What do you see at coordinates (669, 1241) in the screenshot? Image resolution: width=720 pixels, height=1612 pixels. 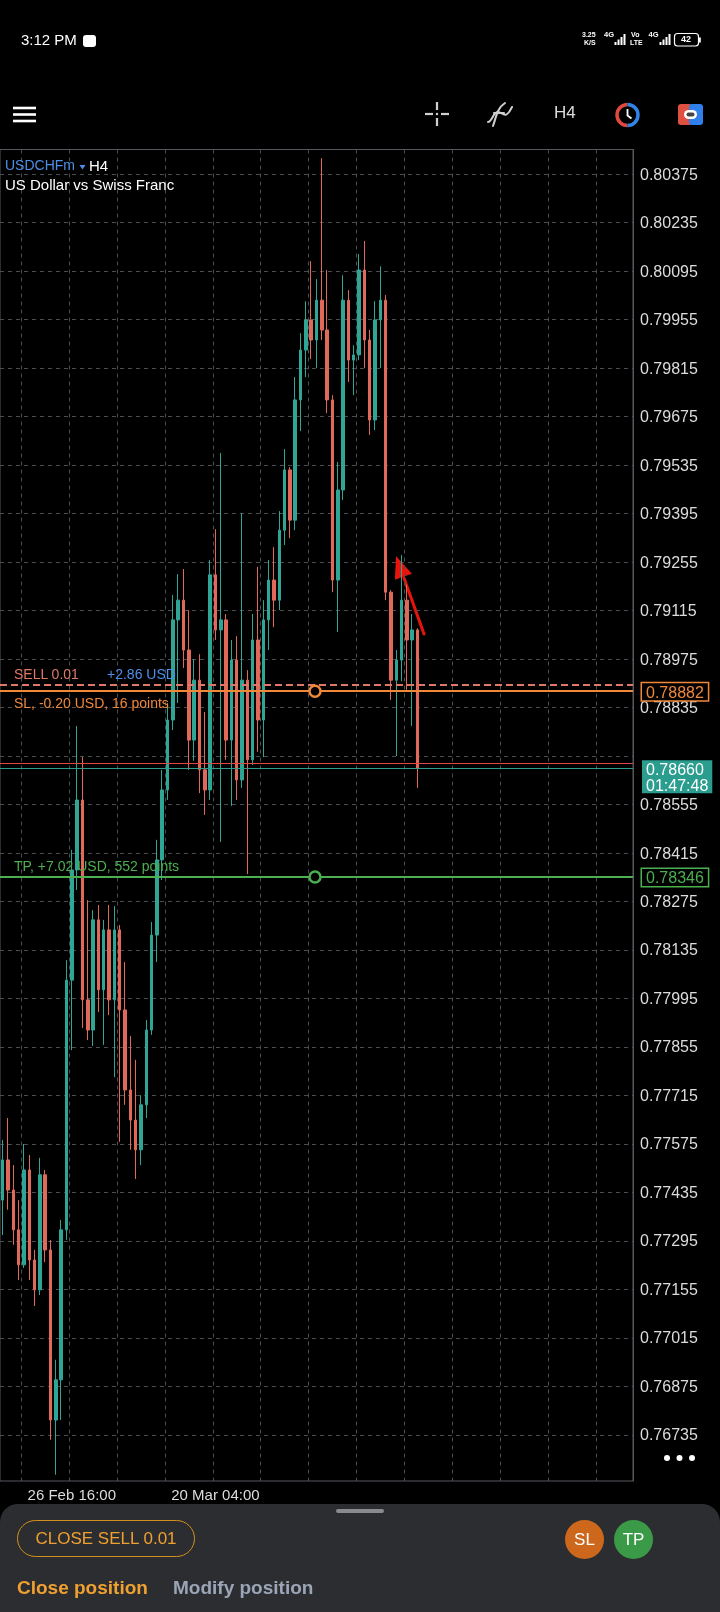 I see `y-tick-label: 0.77295` at bounding box center [669, 1241].